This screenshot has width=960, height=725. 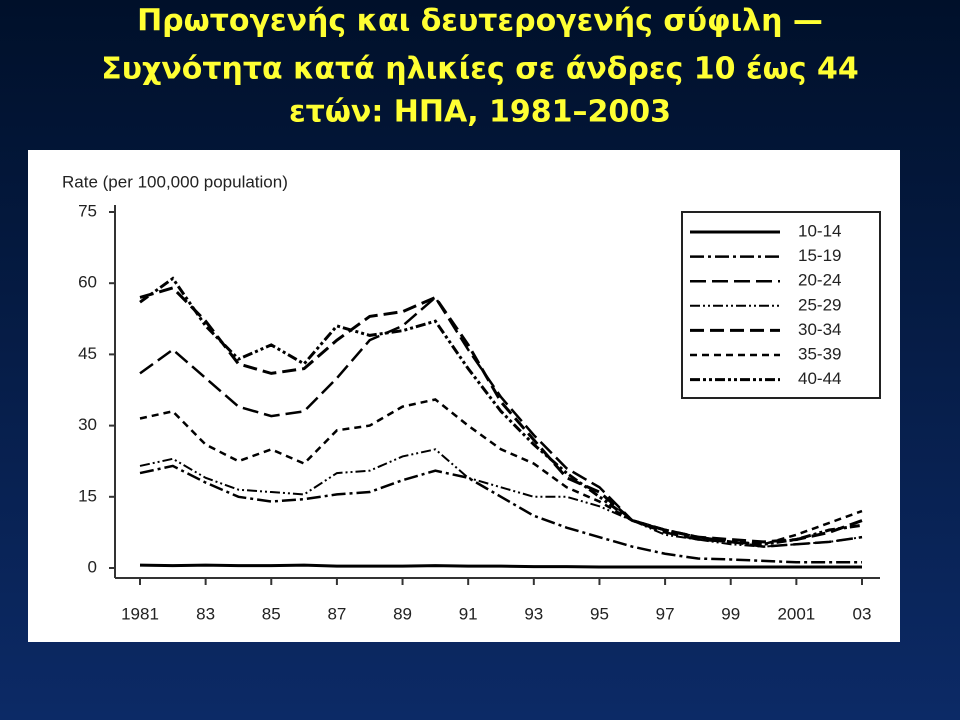 What do you see at coordinates (468, 613) in the screenshot?
I see `x-tick-label: 91` at bounding box center [468, 613].